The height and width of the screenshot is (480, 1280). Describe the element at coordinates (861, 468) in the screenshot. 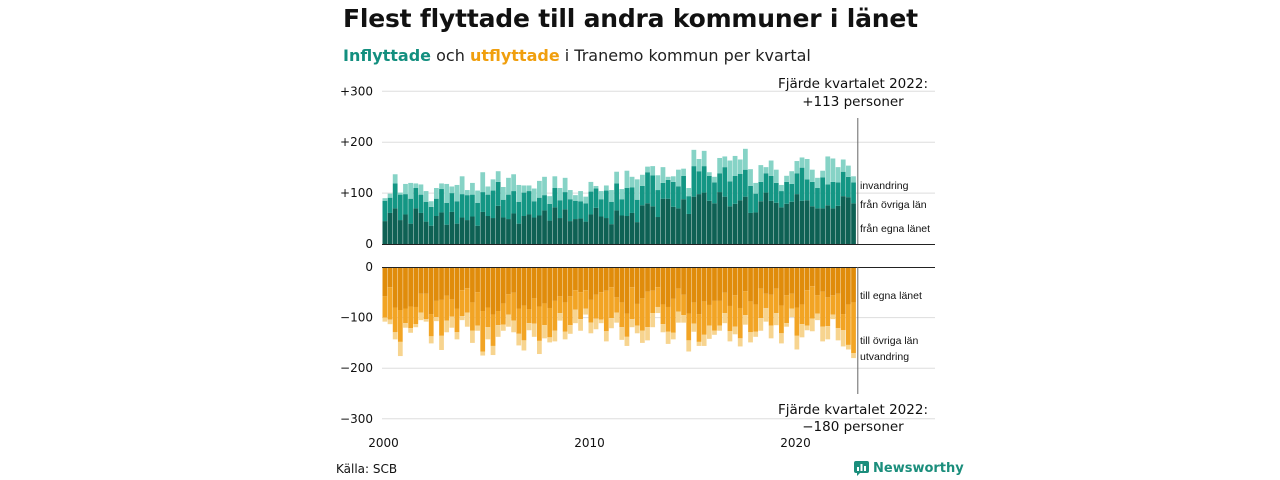

I see `newsworthy-icon` at that location.